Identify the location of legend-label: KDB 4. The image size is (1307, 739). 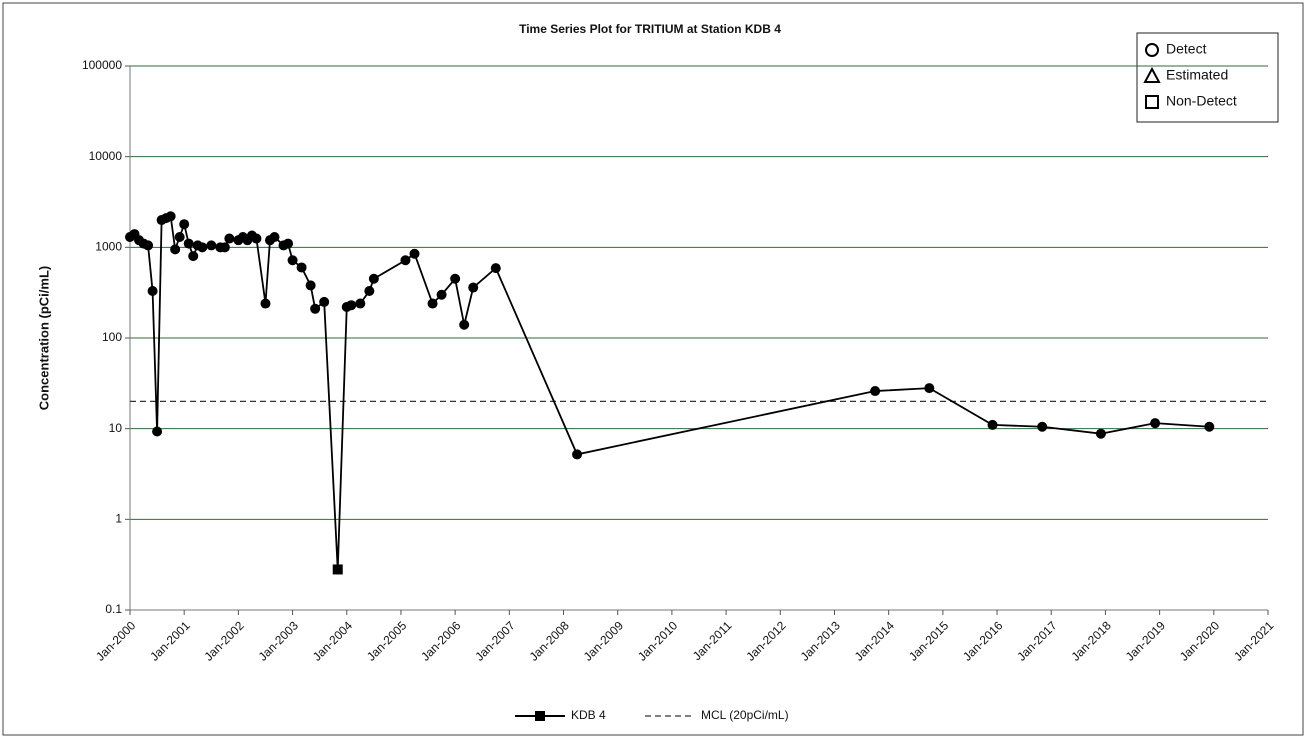
(588, 715).